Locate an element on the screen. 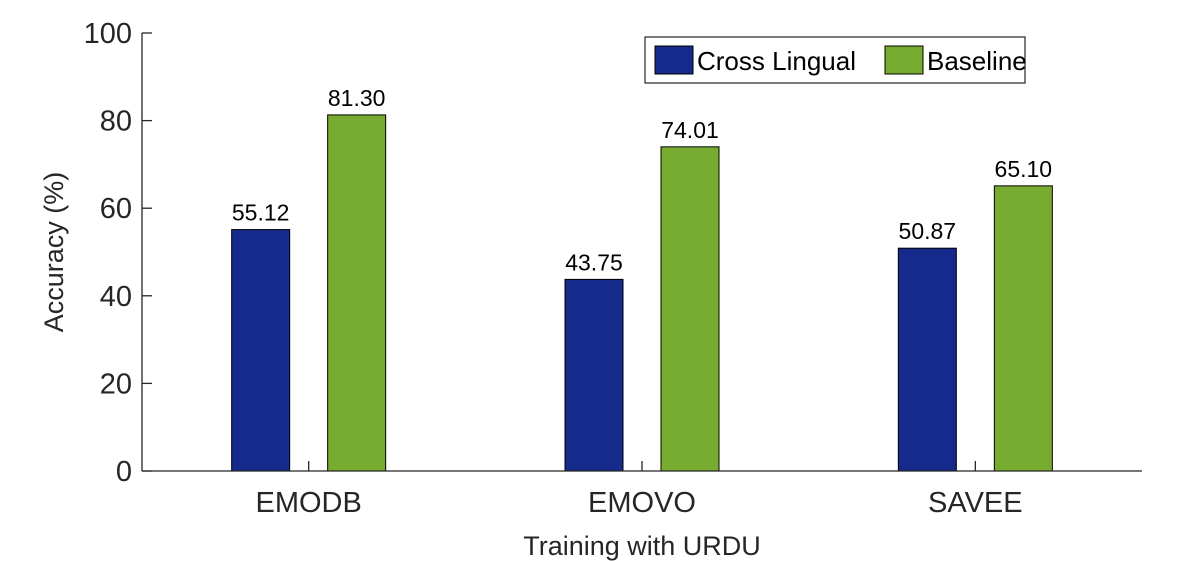 This screenshot has width=1196, height=561. legend-swatch-baseline is located at coordinates (904, 60).